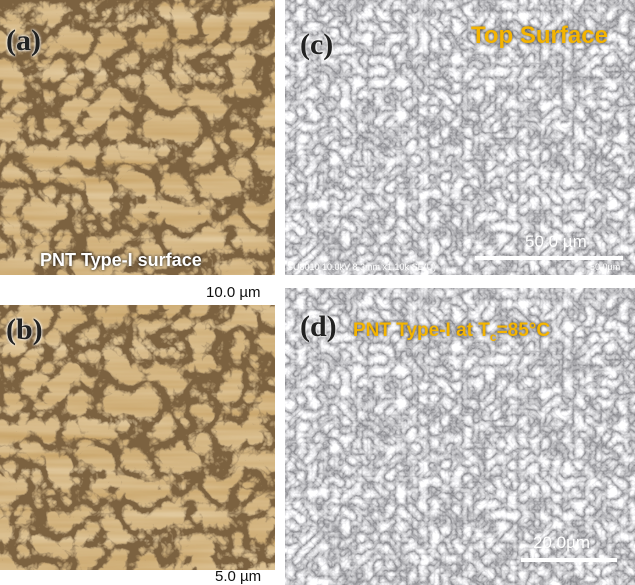 Image resolution: width=635 pixels, height=585 pixels. Describe the element at coordinates (523, 330) in the screenshot. I see `caption-text: =85°C` at that location.